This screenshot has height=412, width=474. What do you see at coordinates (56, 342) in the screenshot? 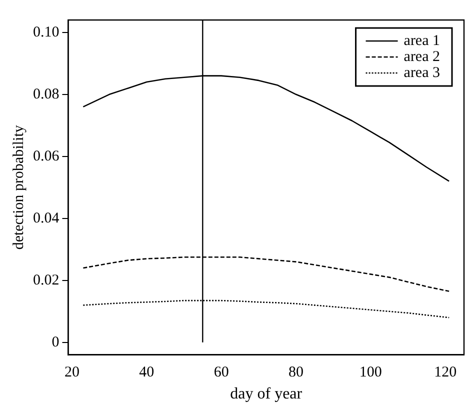
I see `y-tick-label: 0` at bounding box center [56, 342].